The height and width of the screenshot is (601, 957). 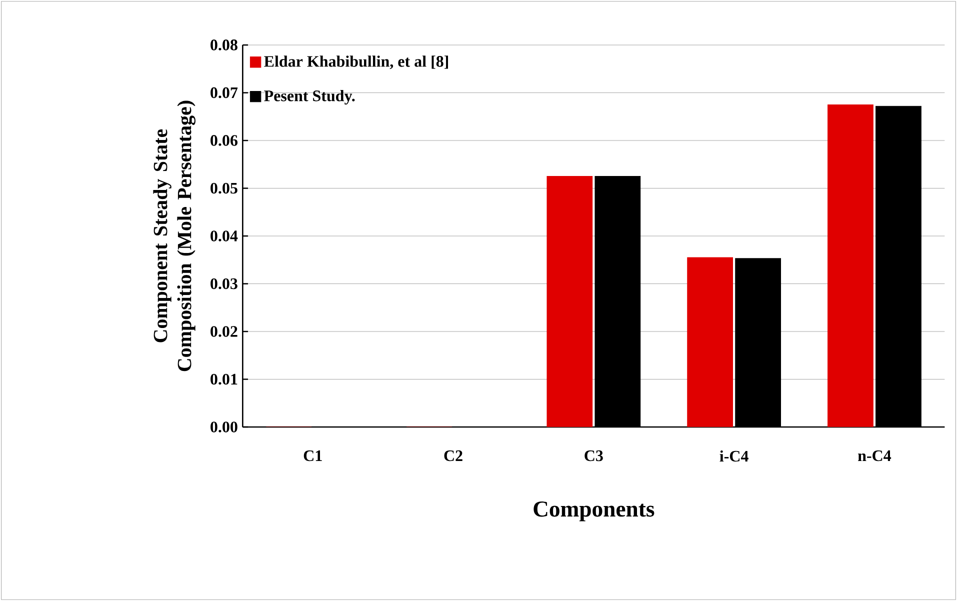 I want to click on y-tick-label: 0.00, so click(x=224, y=427).